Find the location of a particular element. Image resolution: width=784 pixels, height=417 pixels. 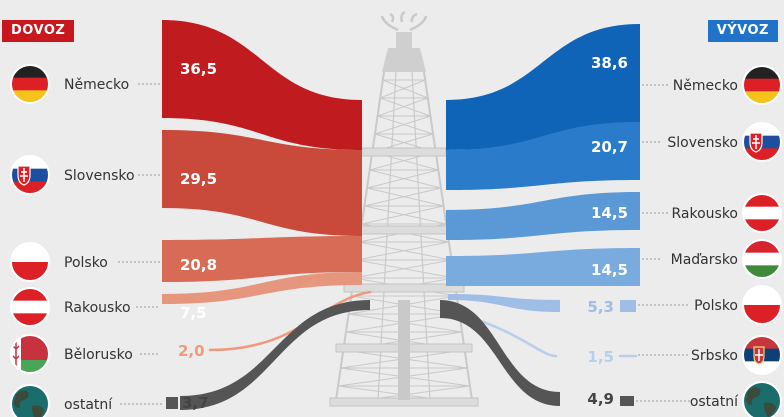

import-flag-slovakia is located at coordinates (30, 175).